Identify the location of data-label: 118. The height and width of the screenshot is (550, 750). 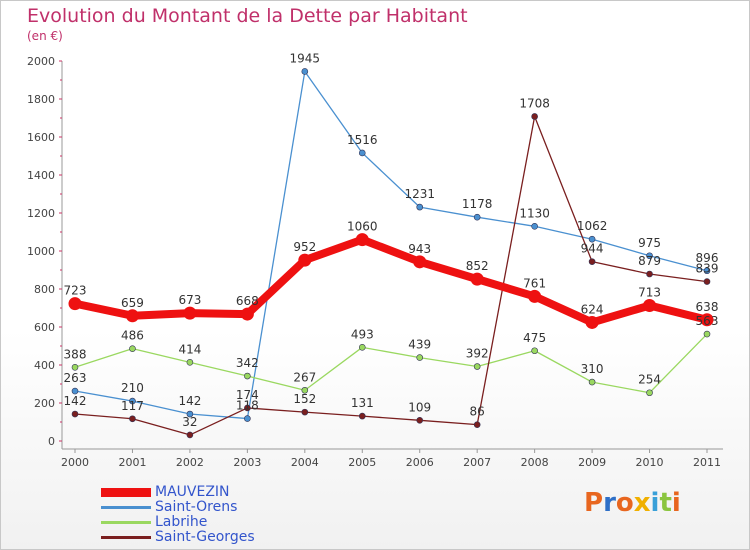
(247, 406).